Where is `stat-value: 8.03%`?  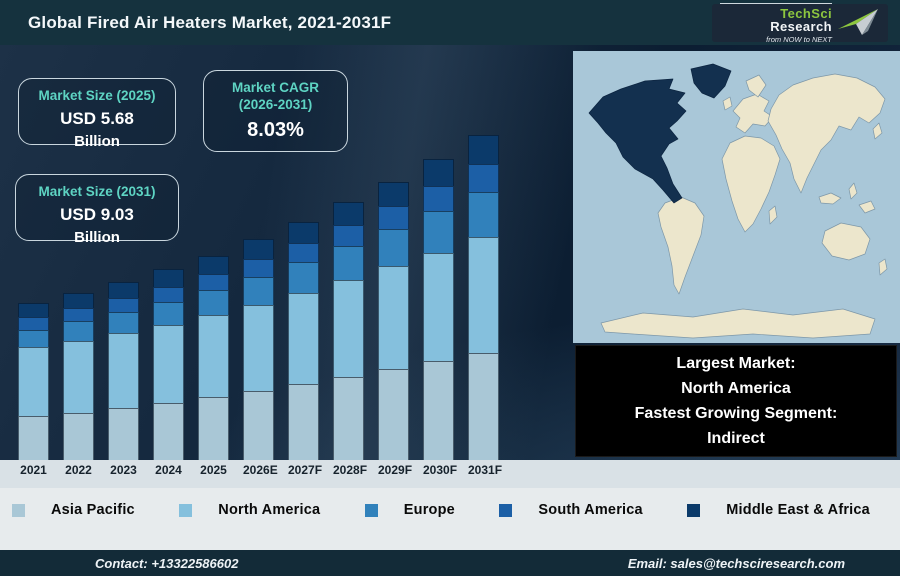 stat-value: 8.03% is located at coordinates (275, 130).